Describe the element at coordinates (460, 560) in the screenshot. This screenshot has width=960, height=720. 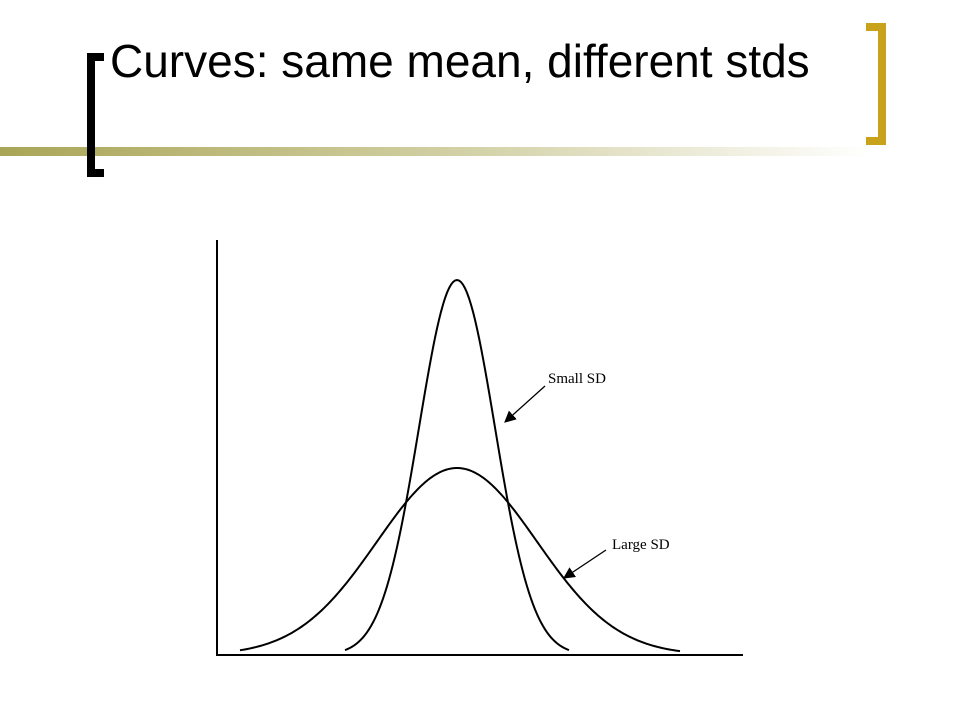
I see `large-sd-curve` at that location.